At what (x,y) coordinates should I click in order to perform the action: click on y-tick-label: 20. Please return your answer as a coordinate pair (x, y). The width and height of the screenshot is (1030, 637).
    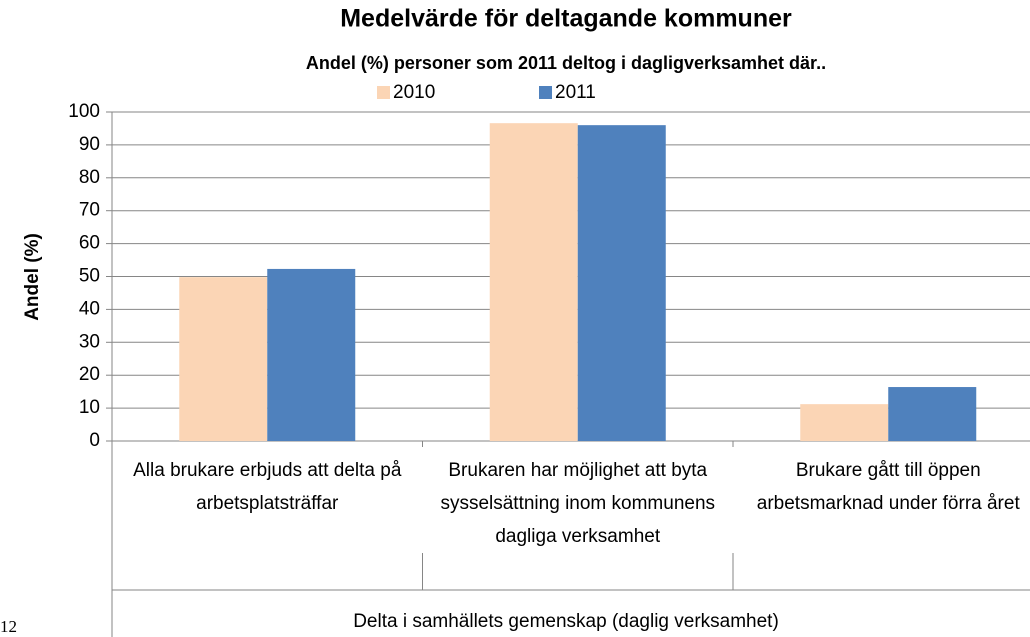
    Looking at the image, I should click on (89, 374).